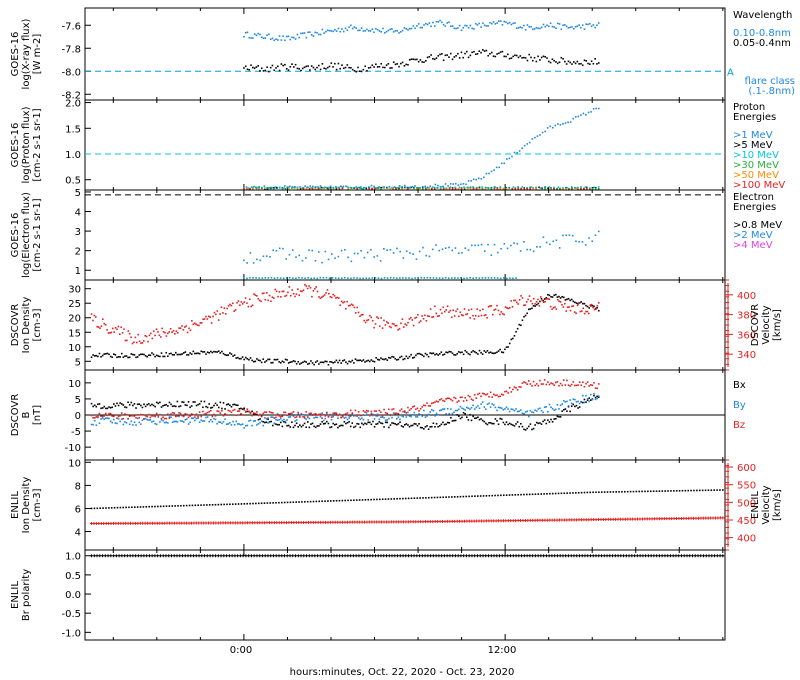 The image size is (800, 680). Describe the element at coordinates (78, 416) in the screenshot. I see `ytick-label-dscovr_b-2: 0` at that location.